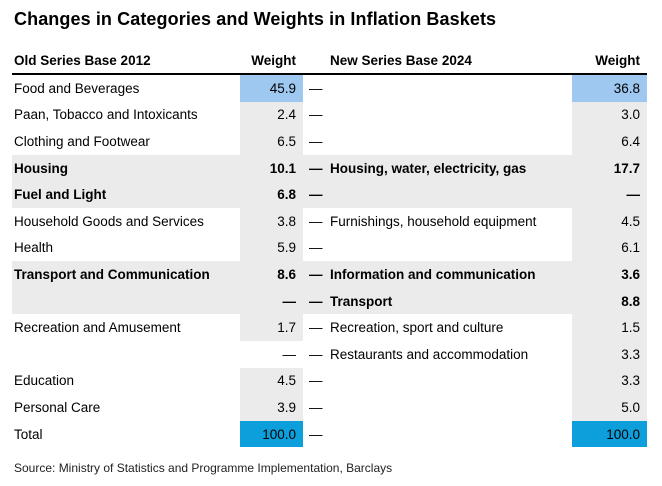  What do you see at coordinates (271, 248) in the screenshot?
I see `old-weight-cell: 5.9` at bounding box center [271, 248].